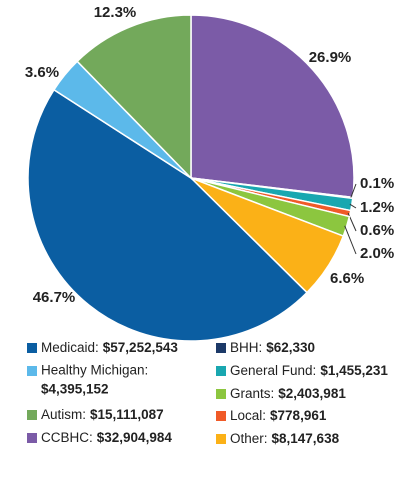 This screenshot has height=489, width=417. I want to click on legend-entry: Grants: $2,403,981, so click(288, 393).